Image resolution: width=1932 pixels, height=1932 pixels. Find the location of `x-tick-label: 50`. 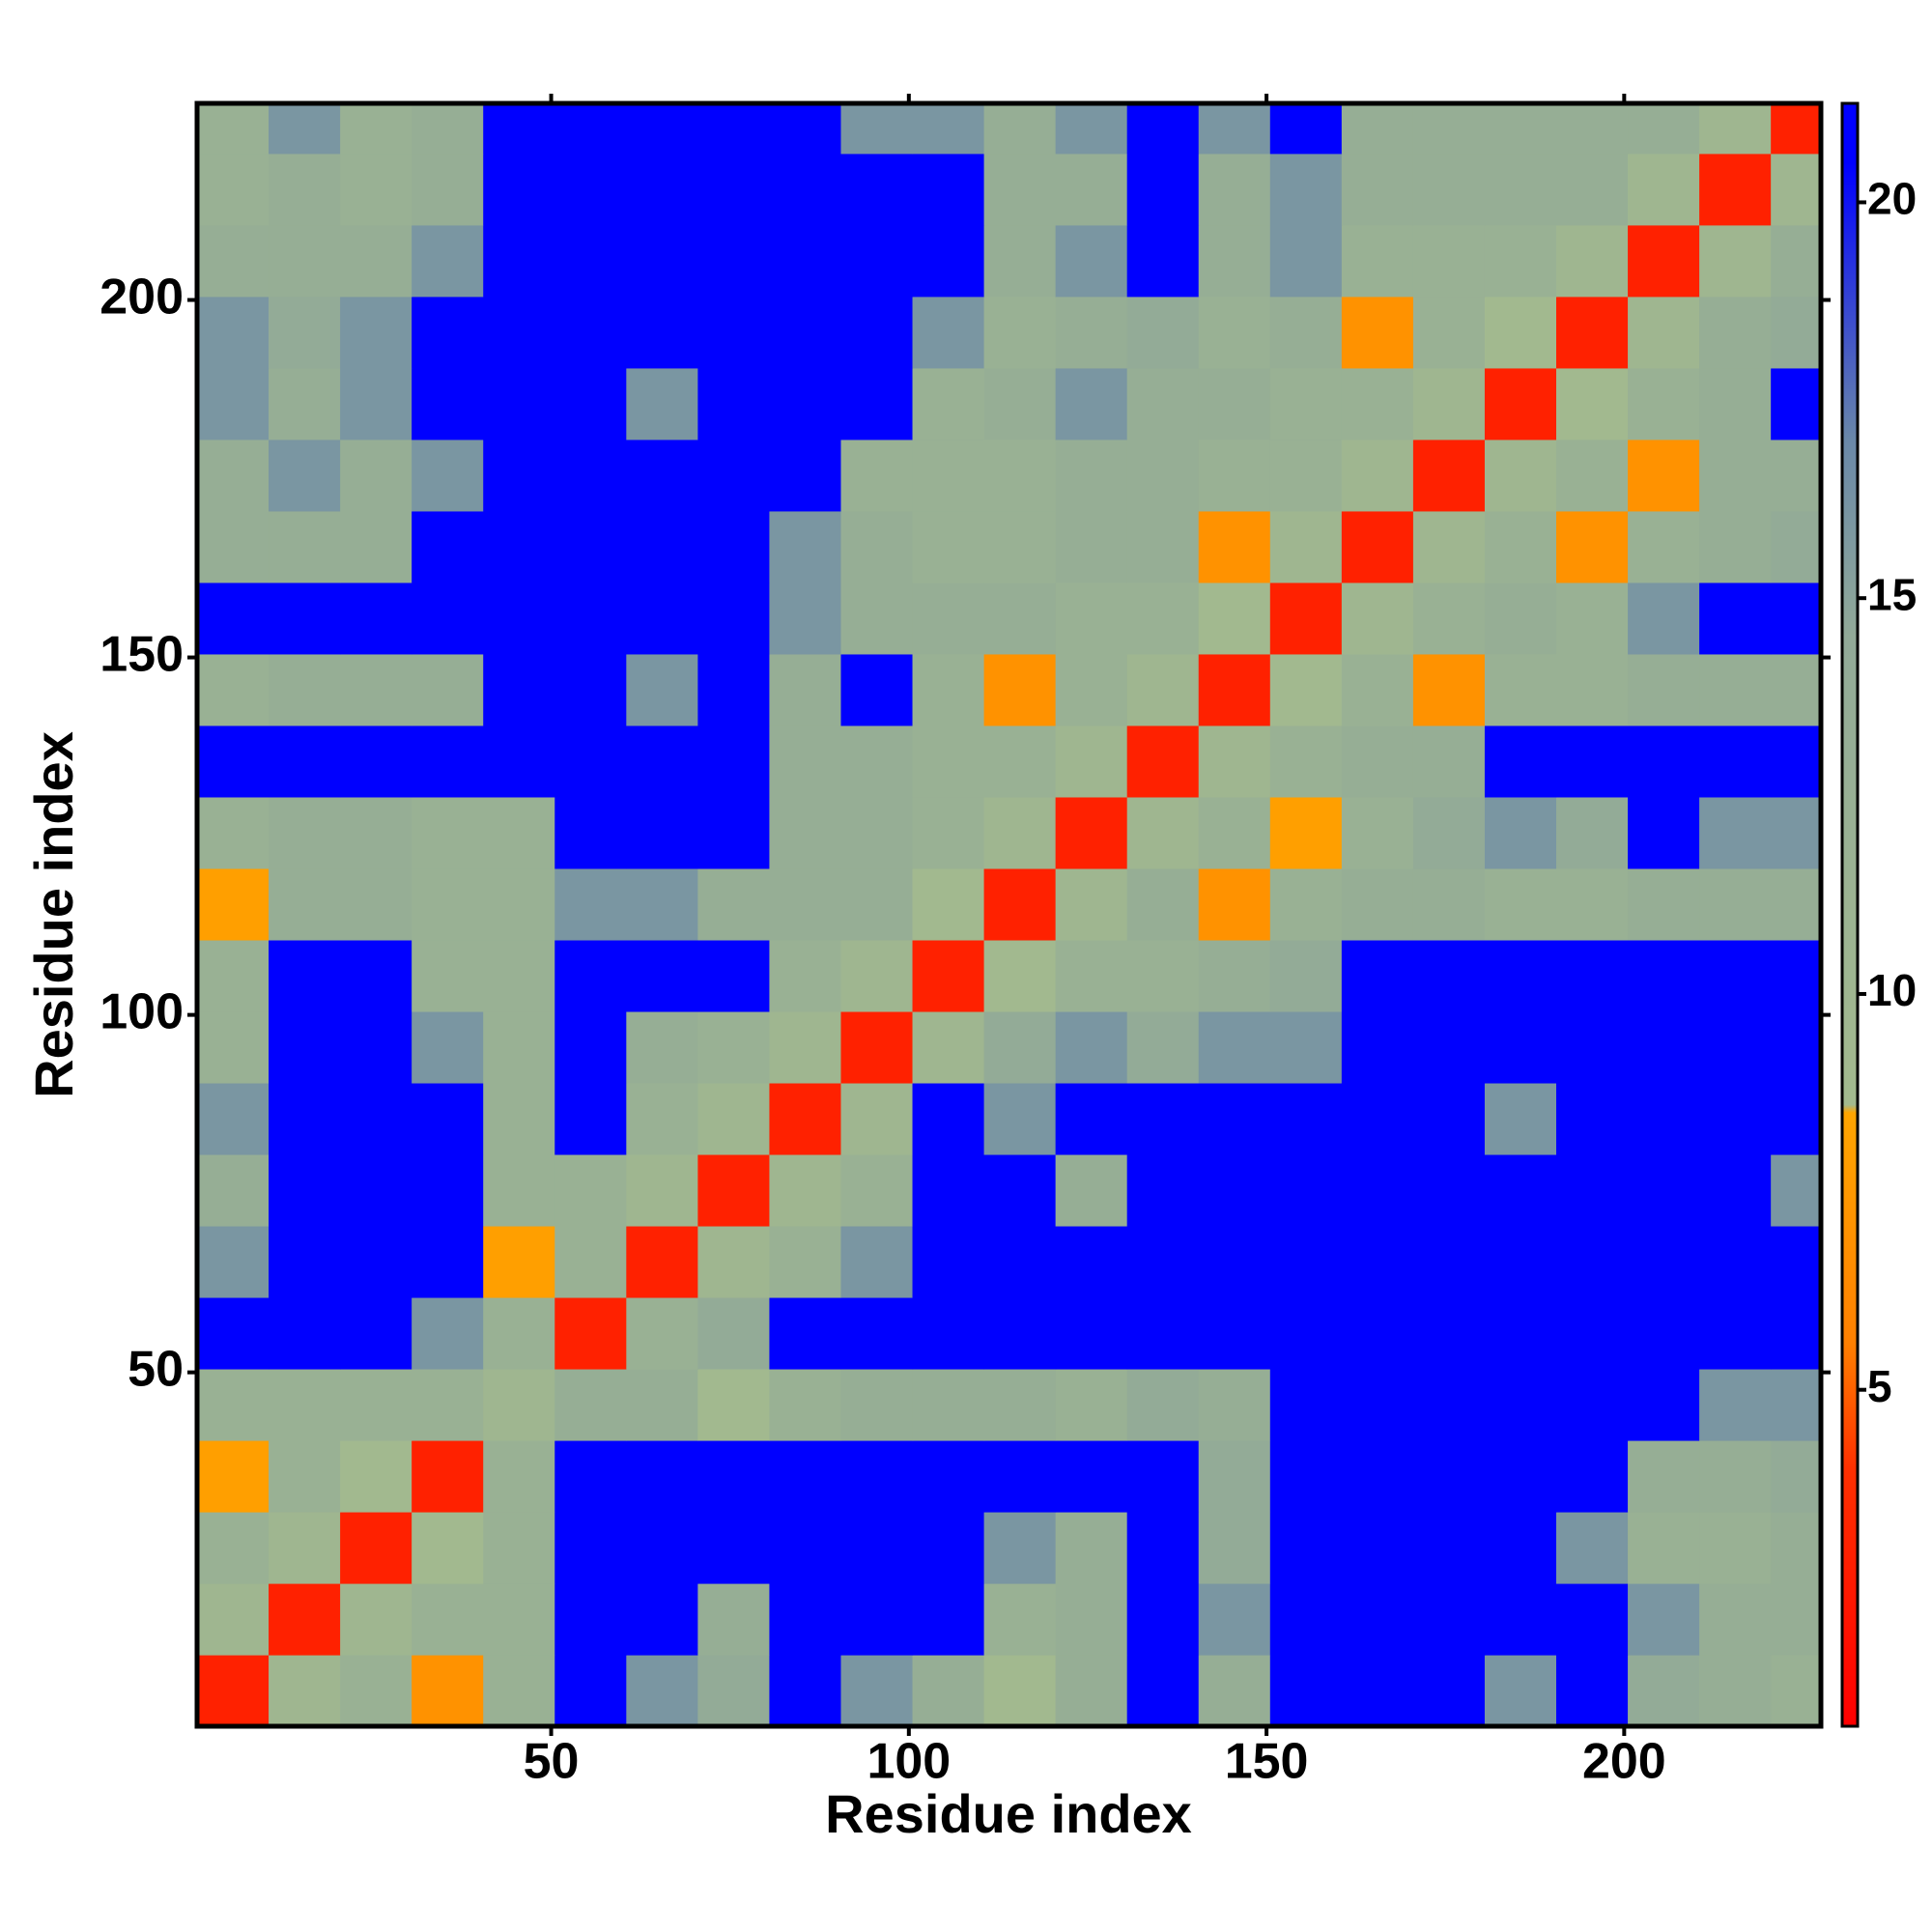

x-tick-label: 50 is located at coordinates (552, 1762).